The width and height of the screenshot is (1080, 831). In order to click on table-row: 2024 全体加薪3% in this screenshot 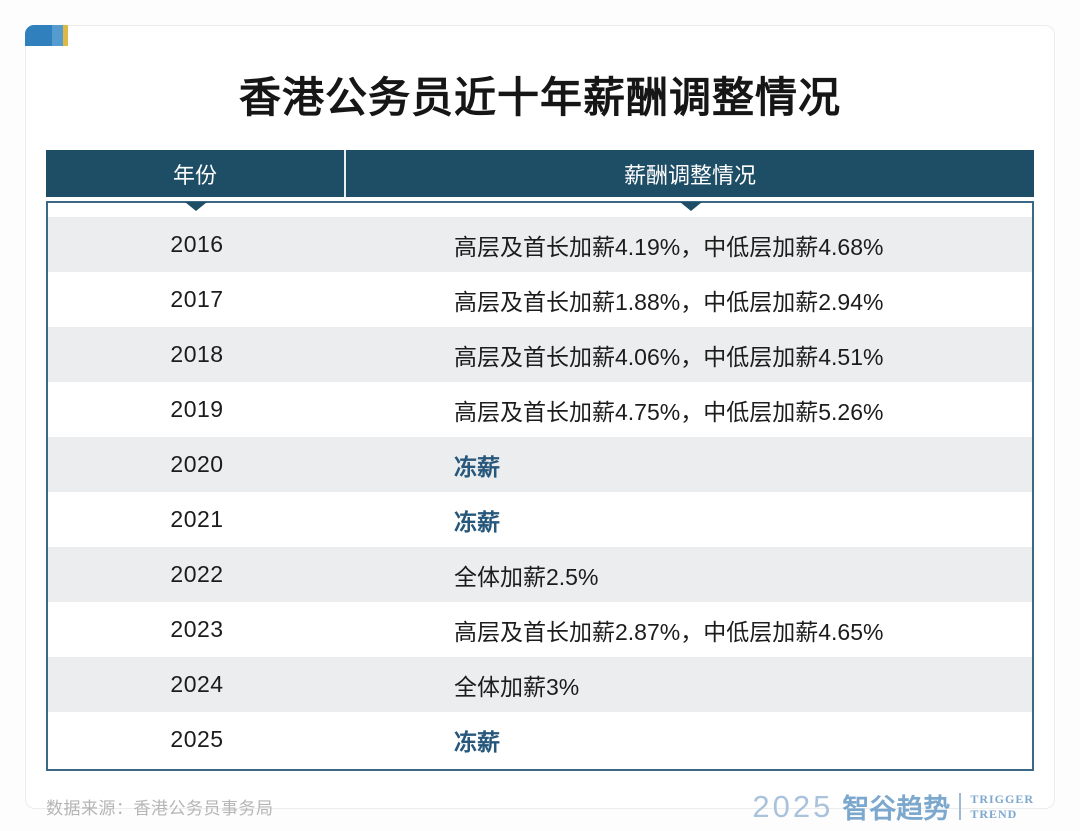, I will do `click(540, 684)`.